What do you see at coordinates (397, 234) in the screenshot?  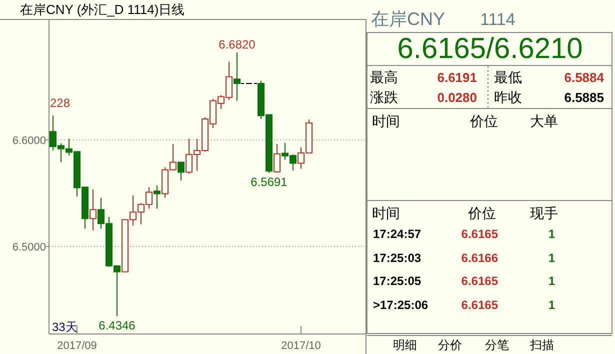 I see `text: 17:24:57` at bounding box center [397, 234].